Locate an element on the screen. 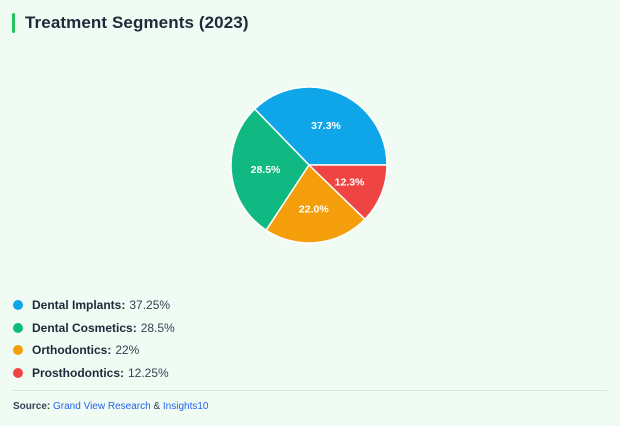 This screenshot has height=426, width=620. legend-item: Dental Cosmetics: 28.5% is located at coordinates (94, 328).